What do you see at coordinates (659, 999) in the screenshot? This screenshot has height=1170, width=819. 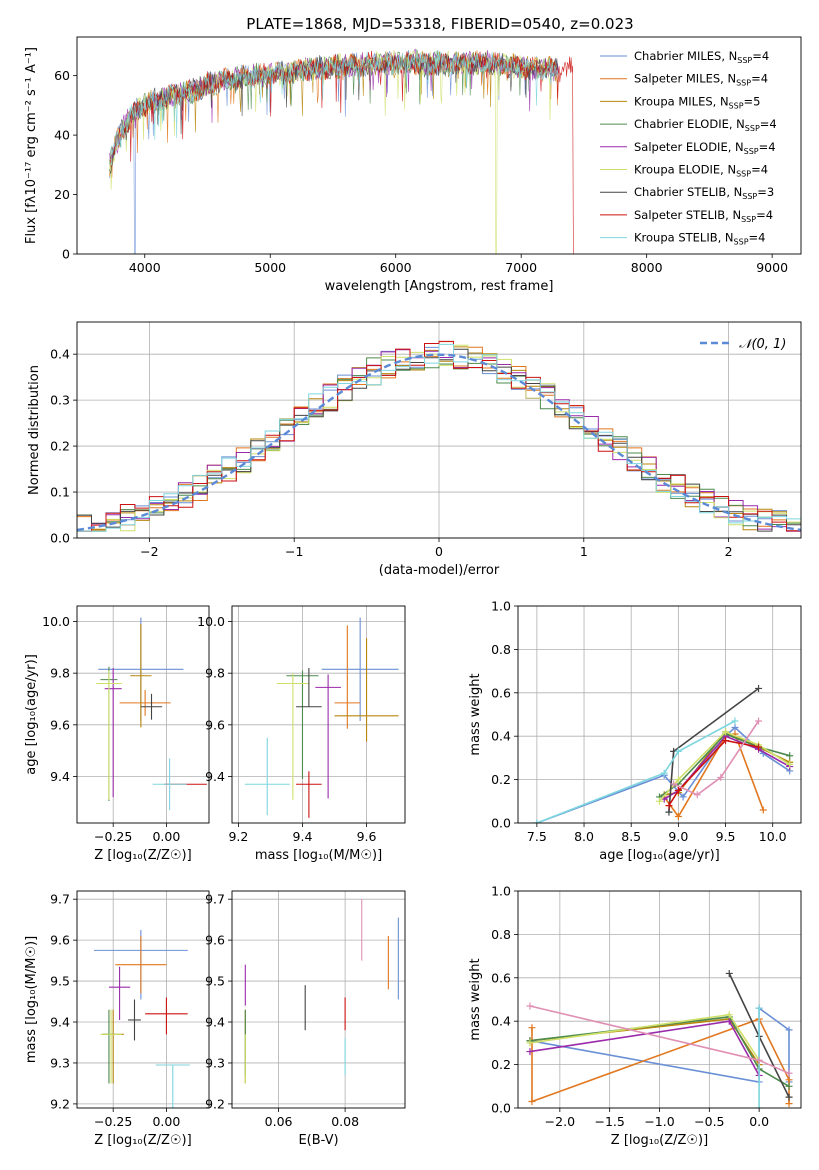 I see `weight-vs-Z-frame` at bounding box center [659, 999].